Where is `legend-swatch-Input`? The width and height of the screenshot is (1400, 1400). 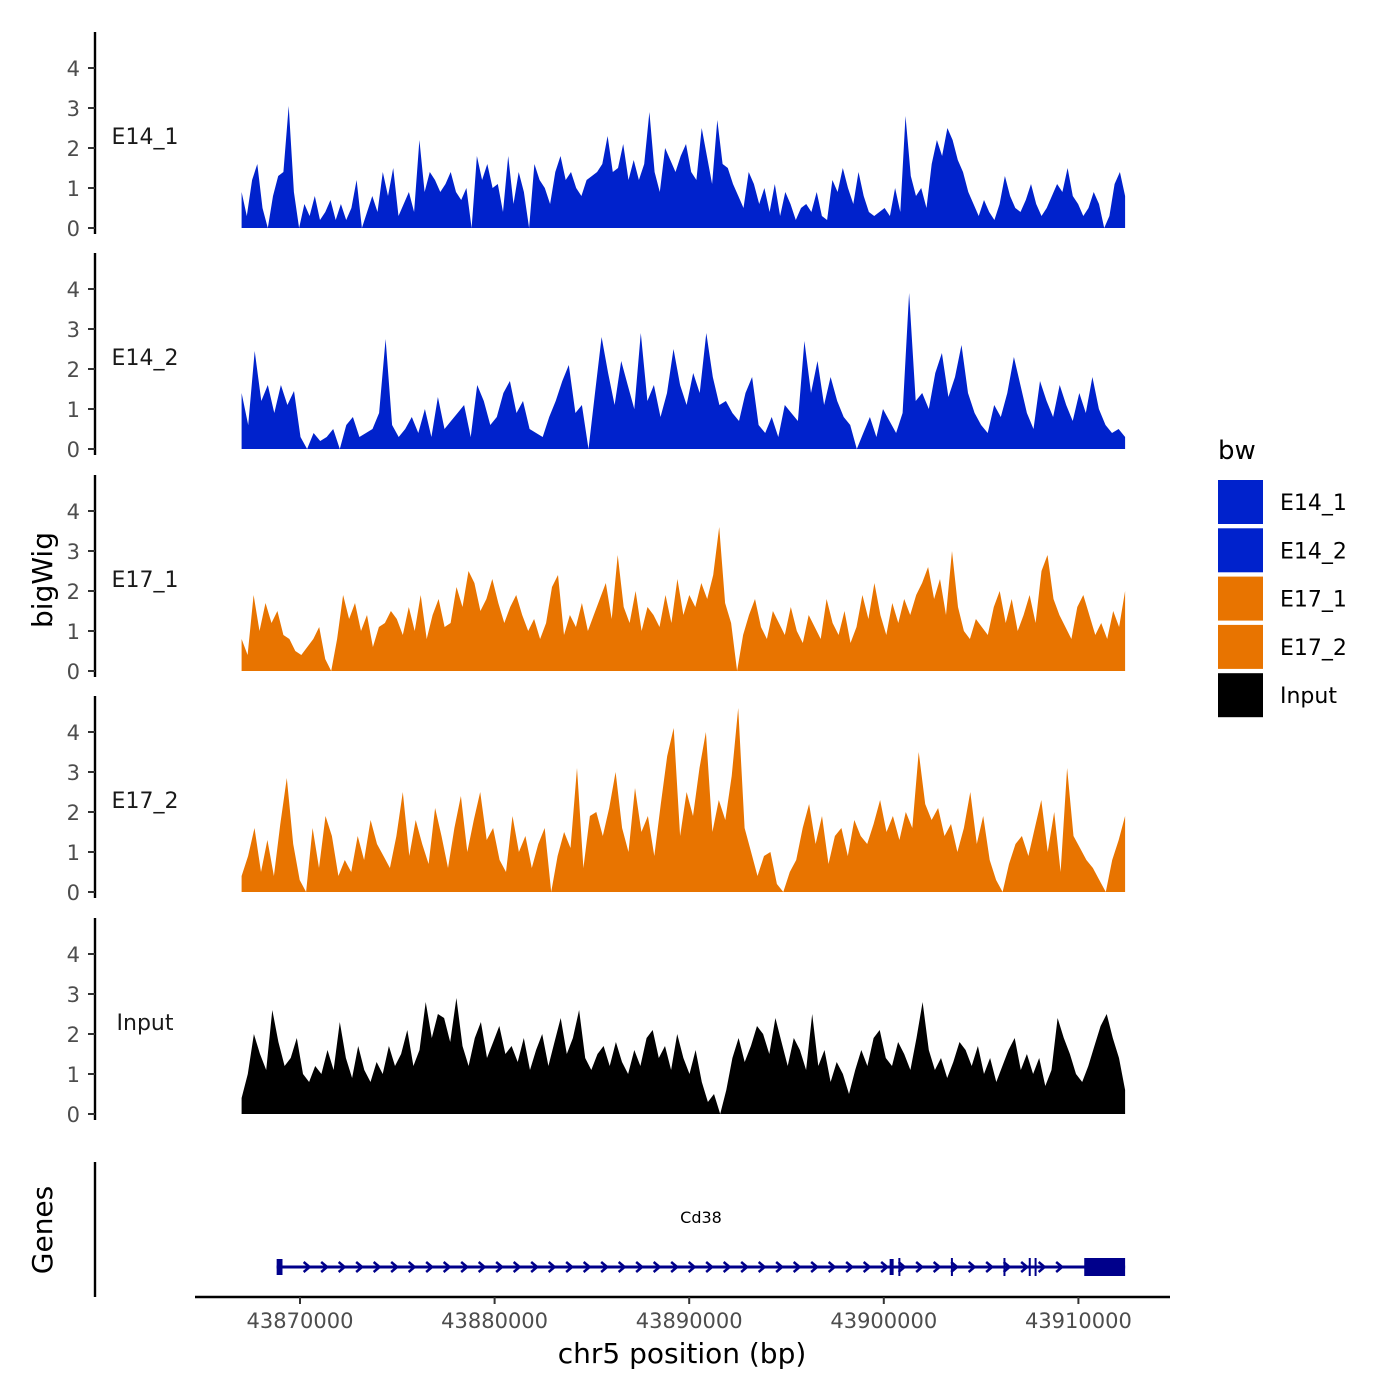 legend-swatch-Input is located at coordinates (1240, 695).